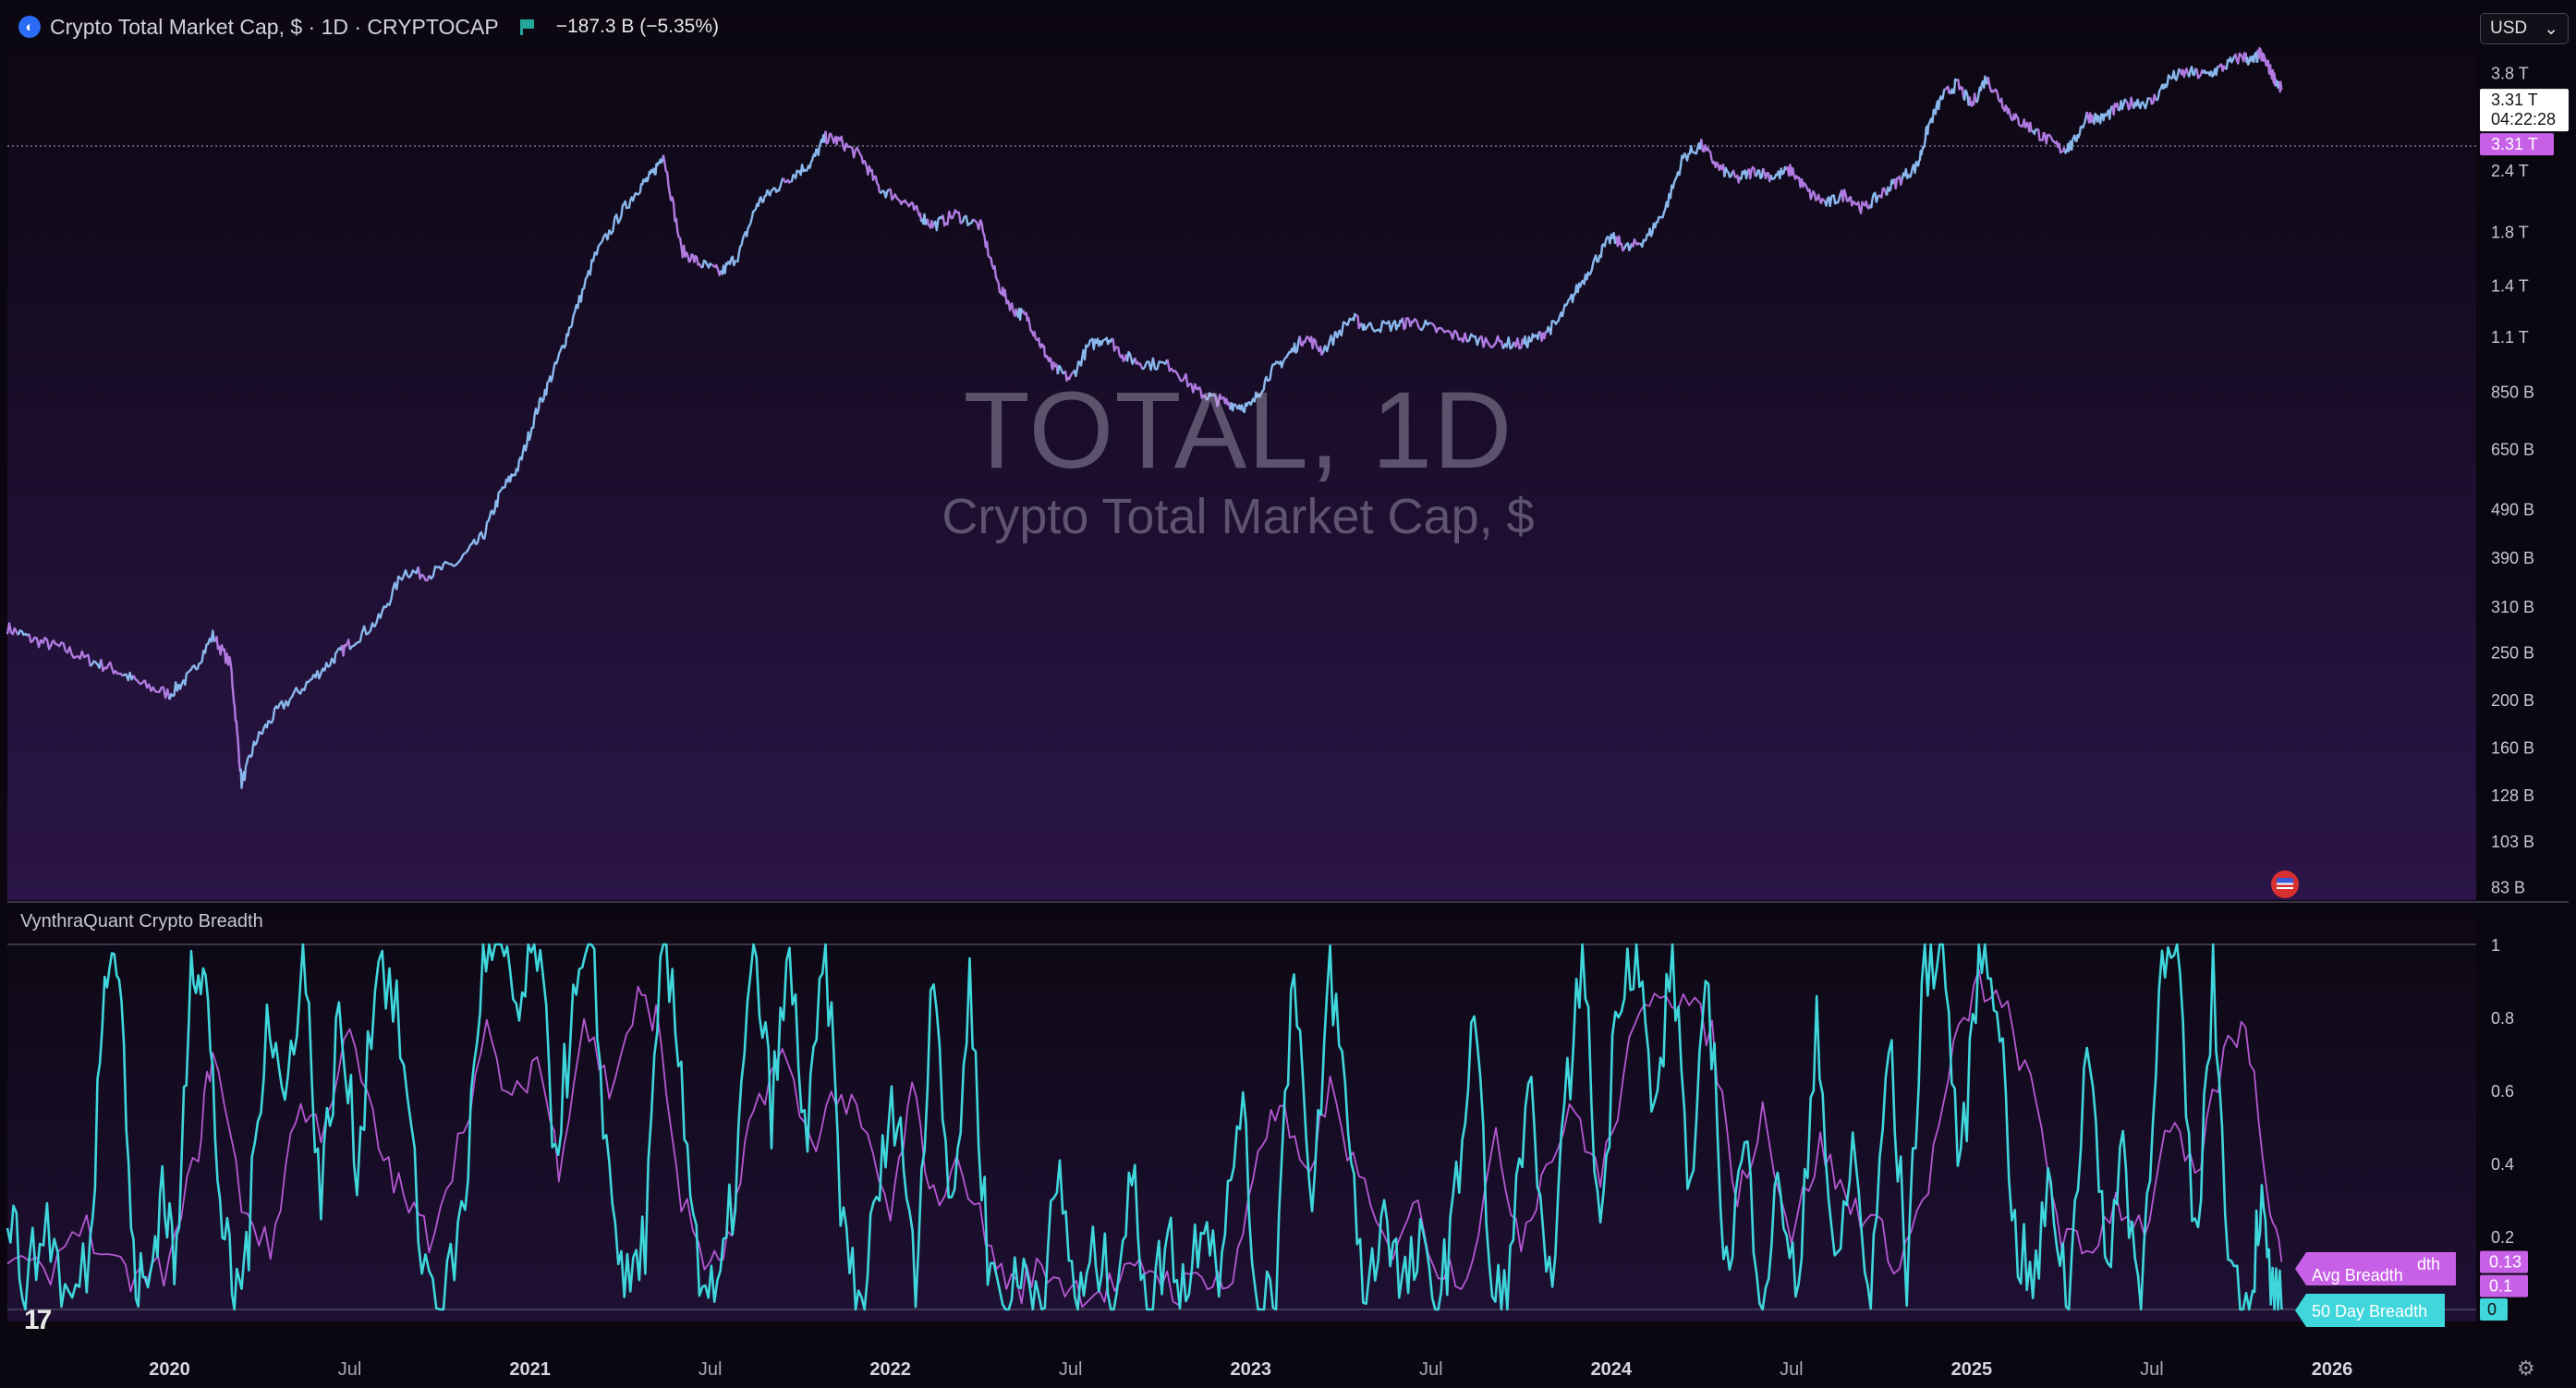 Image resolution: width=2576 pixels, height=1388 pixels. I want to click on breadth-axis: 1 0.8 0.6 0.4 0.2, so click(2502, 1091).